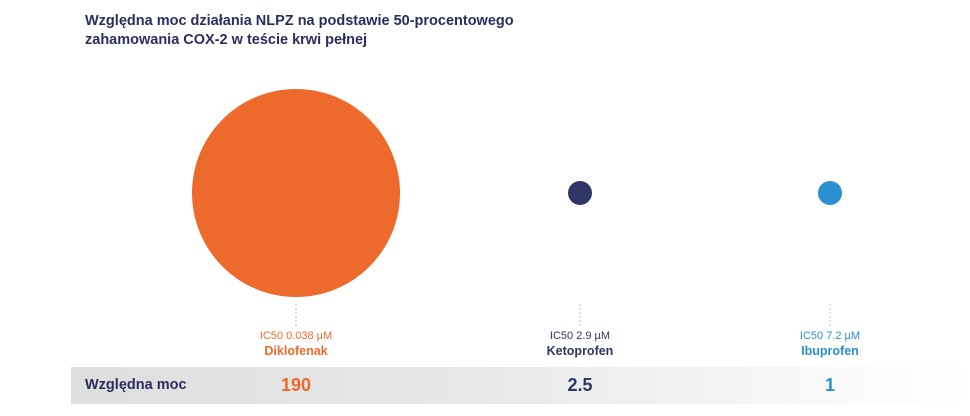 The width and height of the screenshot is (970, 416). I want to click on drug-label-diklofenak: IC50 0.038 µM Diklofenak, so click(296, 344).